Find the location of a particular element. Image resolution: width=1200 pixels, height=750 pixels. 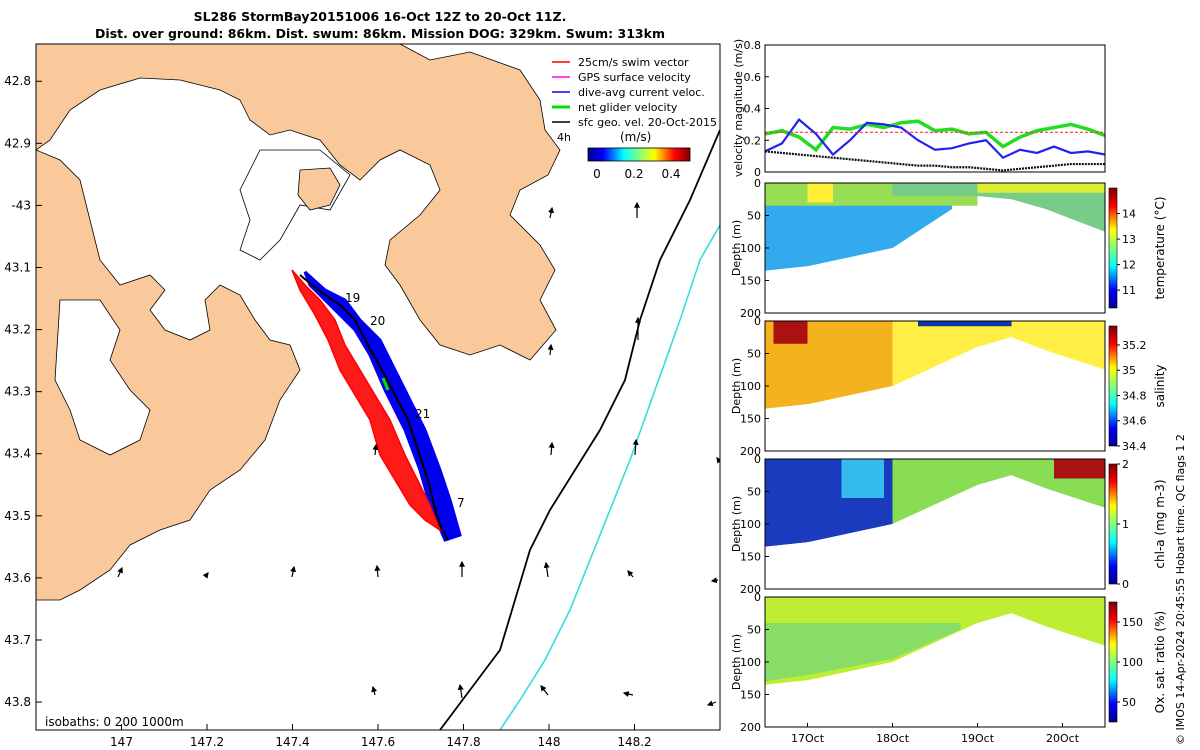

map-x-axis: 147 147.2 147.4 147.6 147.8 148 148.2 is located at coordinates (381, 736).